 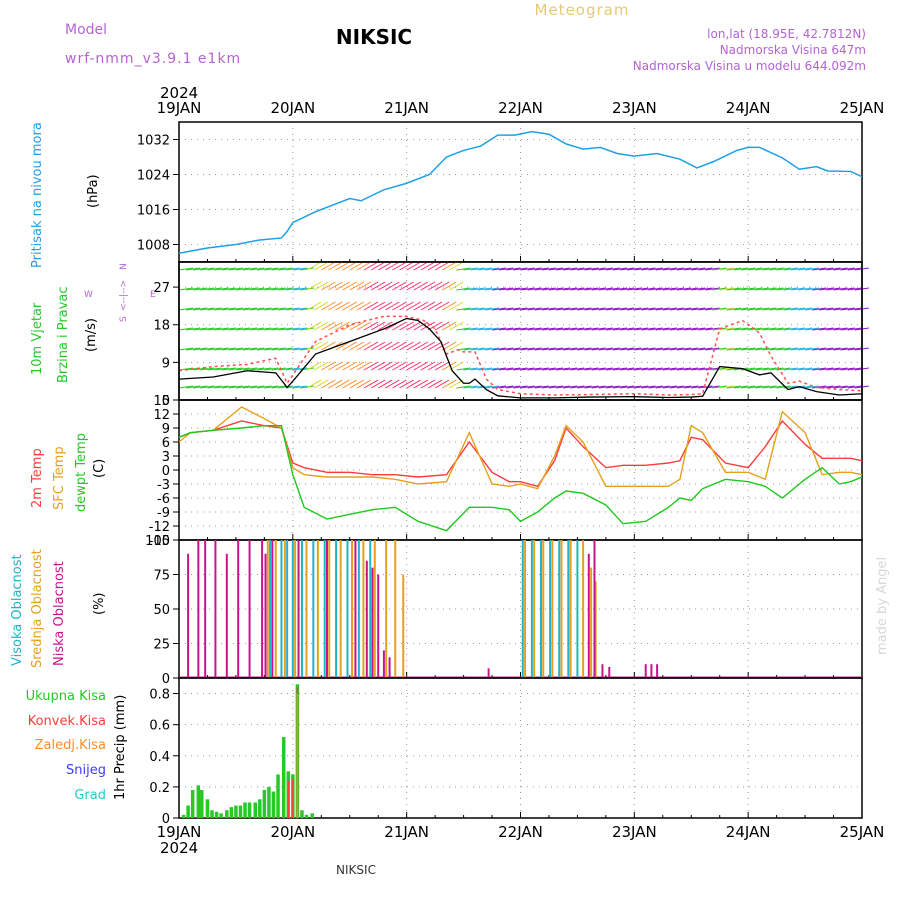 I want to click on elevation-label: Nadmorska Visina 647m, so click(x=793, y=50).